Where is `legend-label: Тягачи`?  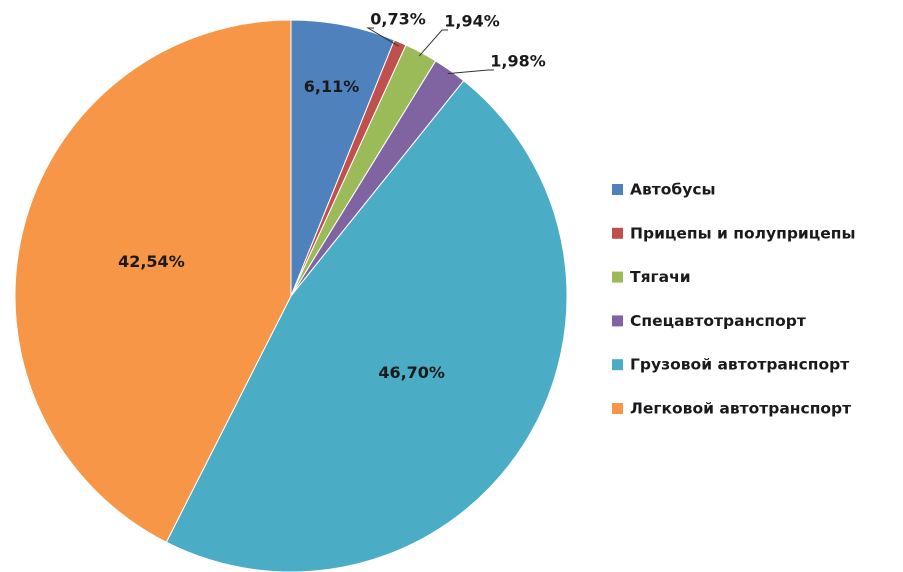 legend-label: Тягачи is located at coordinates (660, 277).